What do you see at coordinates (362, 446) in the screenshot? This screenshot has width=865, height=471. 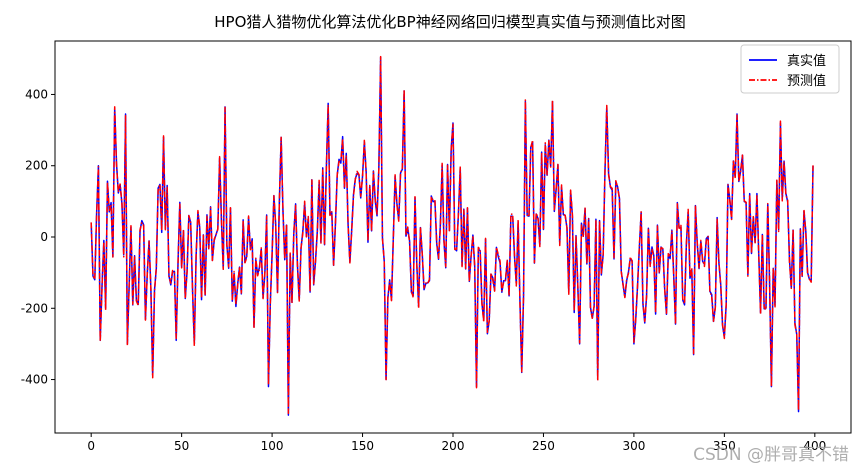 I see `x-tick-label: 150` at bounding box center [362, 446].